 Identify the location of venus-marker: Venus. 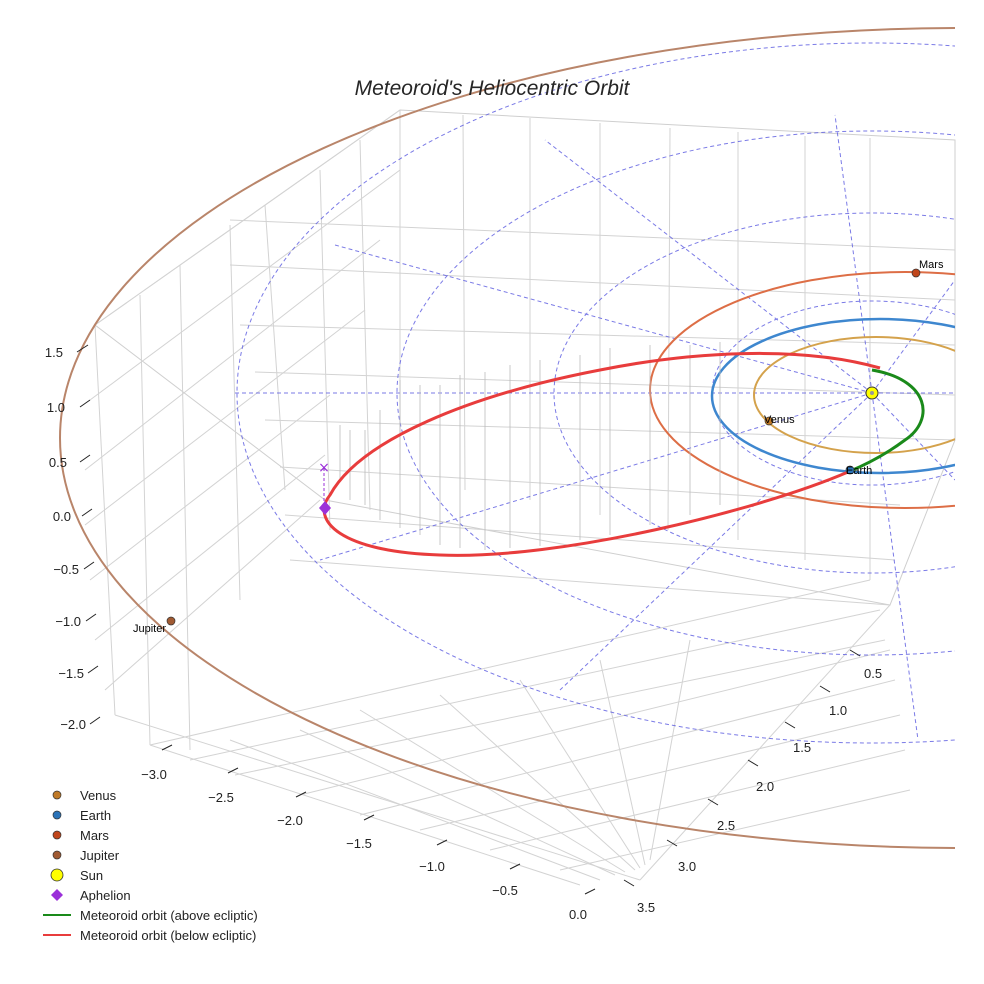
(779, 420).